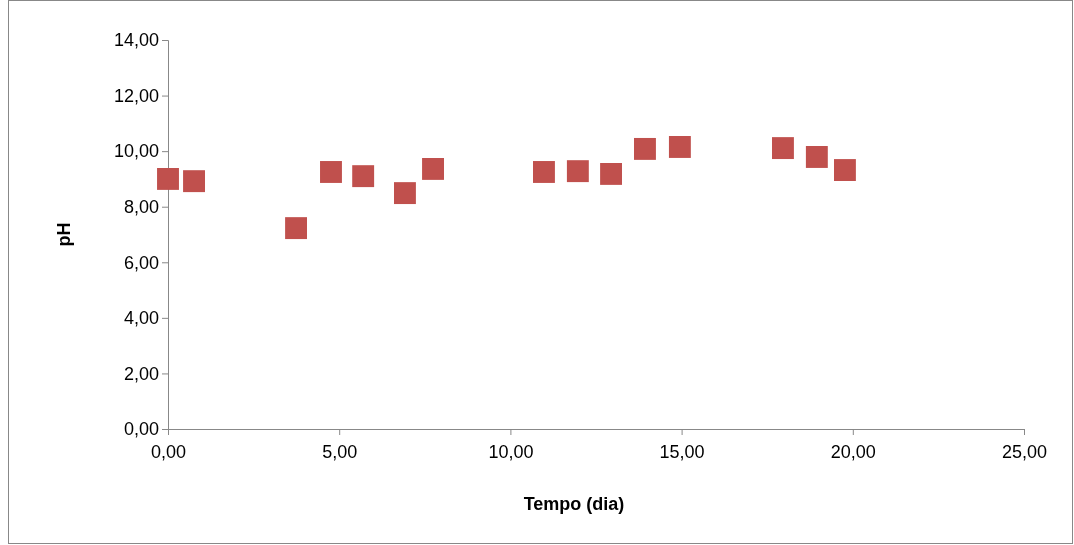 The image size is (1074, 545). What do you see at coordinates (141, 373) in the screenshot?
I see `y-tick-label: 2,00` at bounding box center [141, 373].